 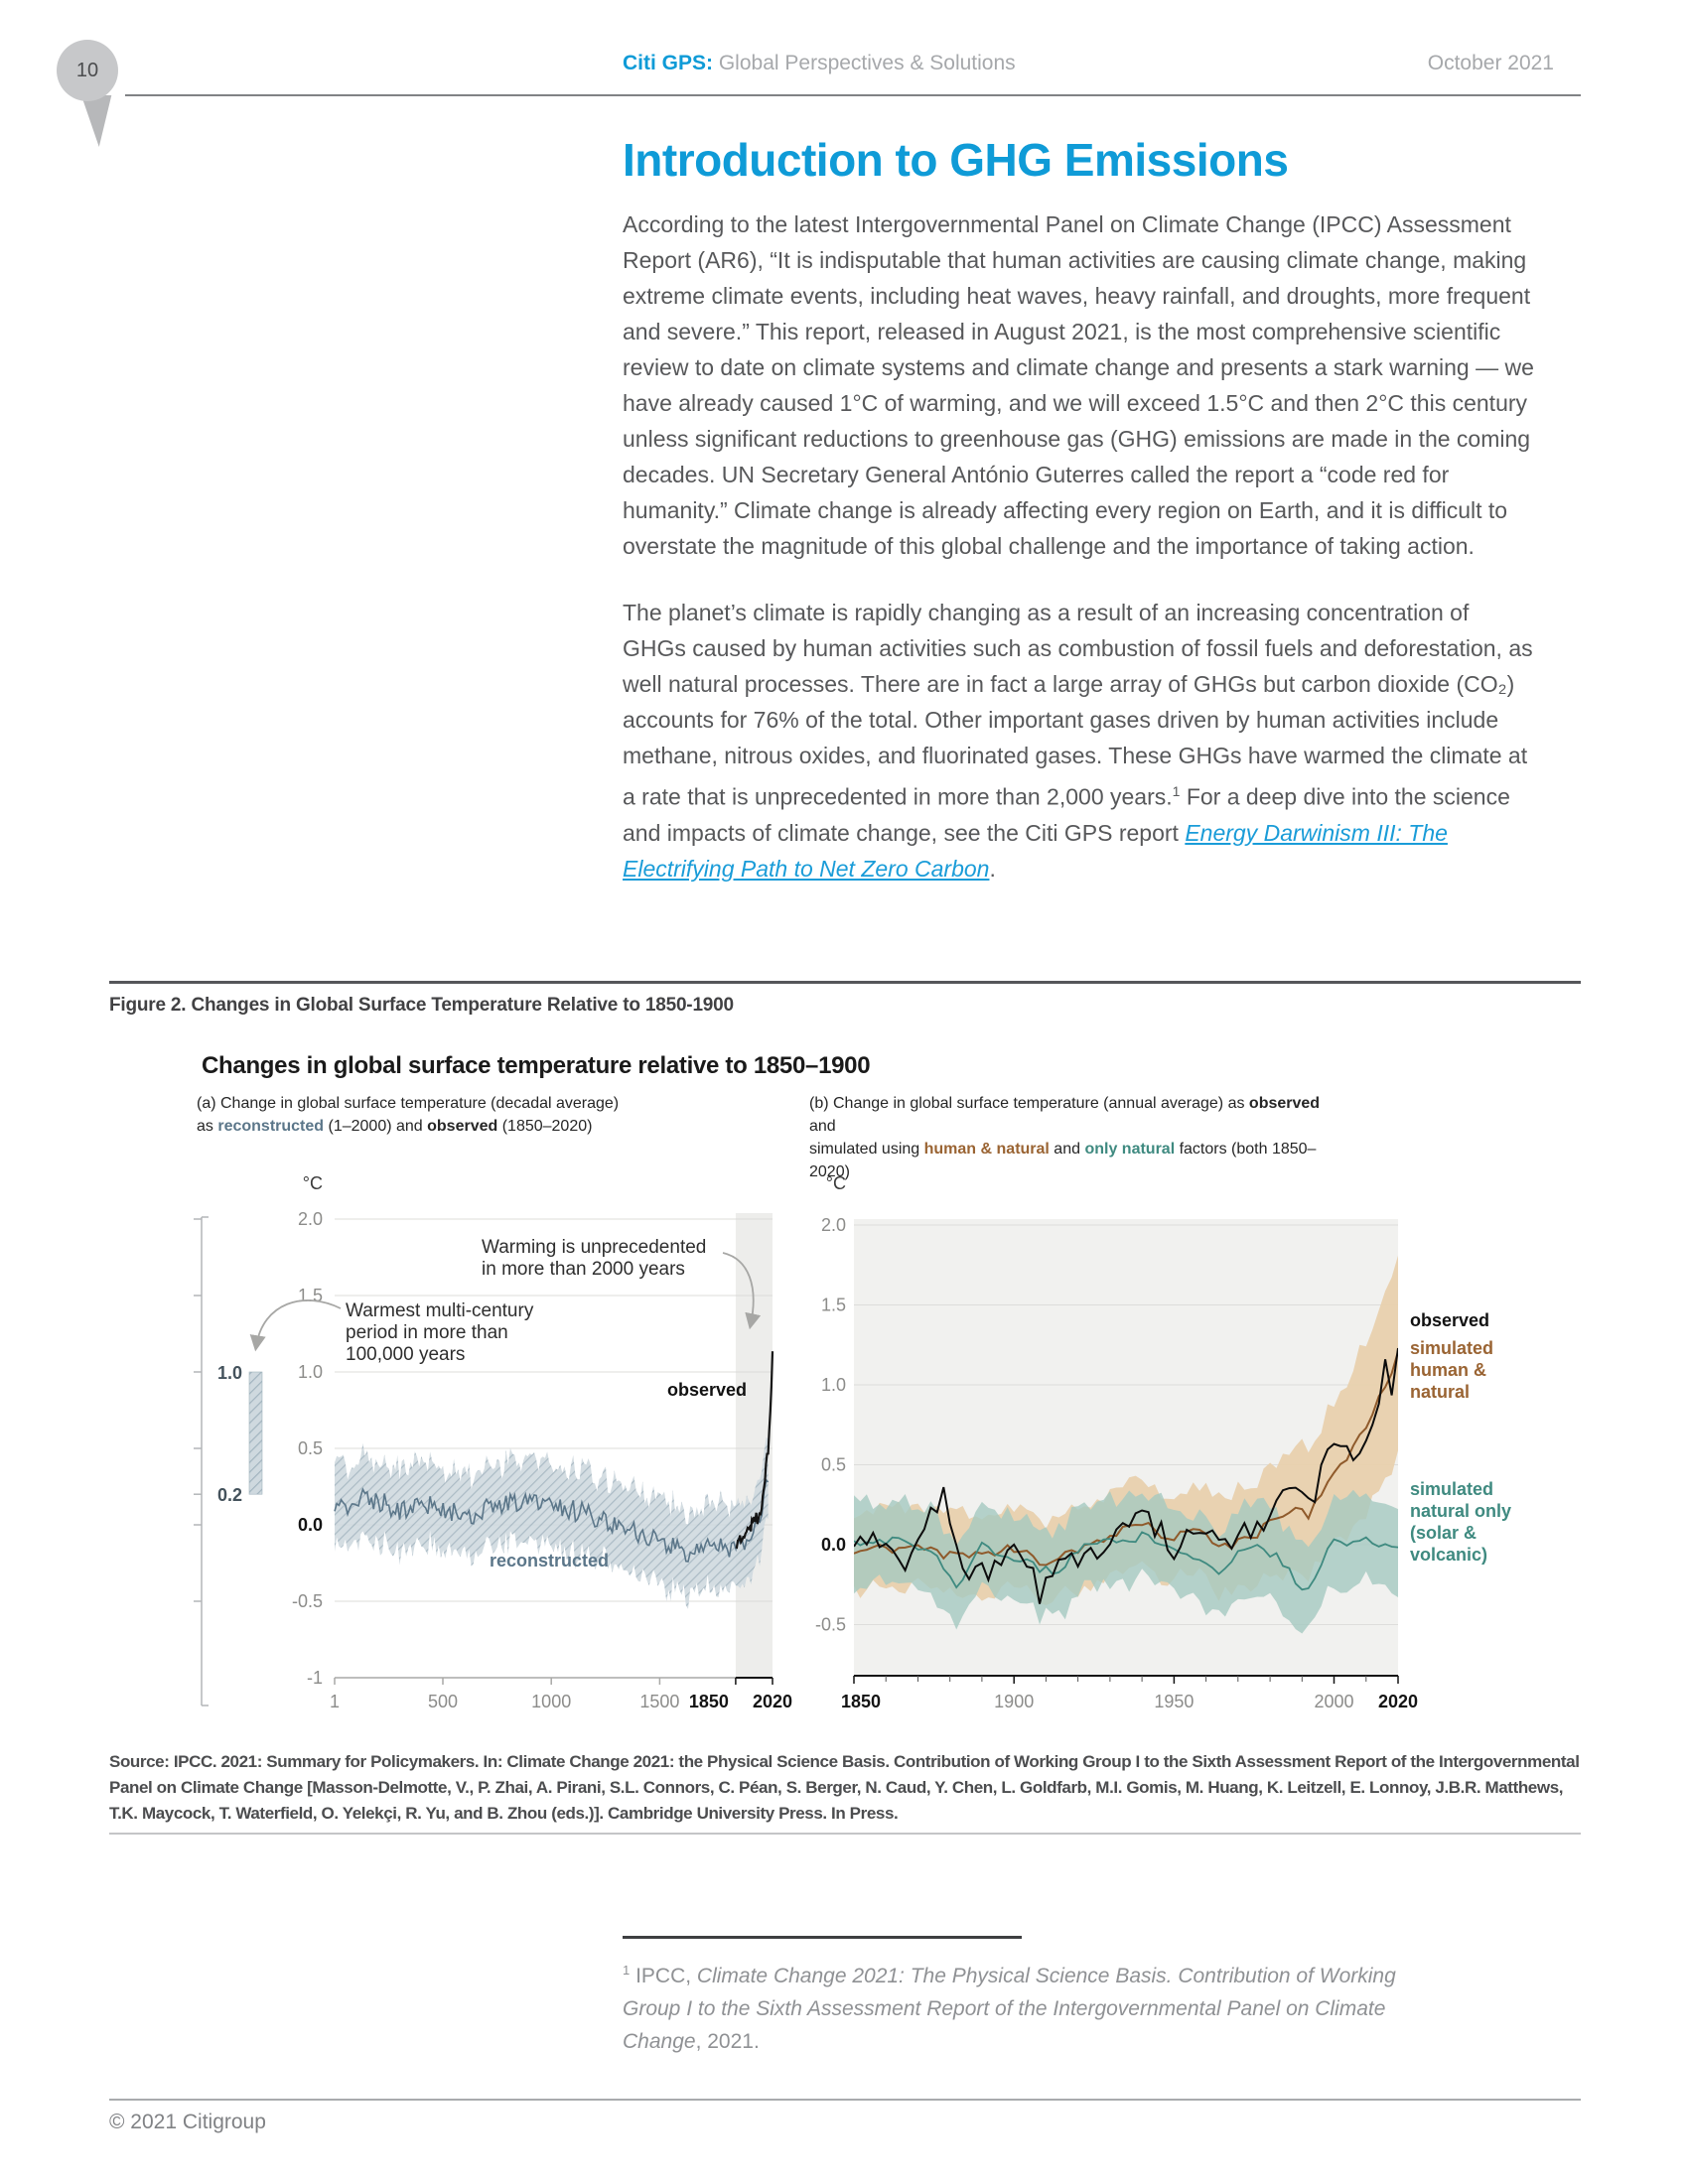 I want to click on brand-name: Citi GPS:, so click(x=668, y=63).